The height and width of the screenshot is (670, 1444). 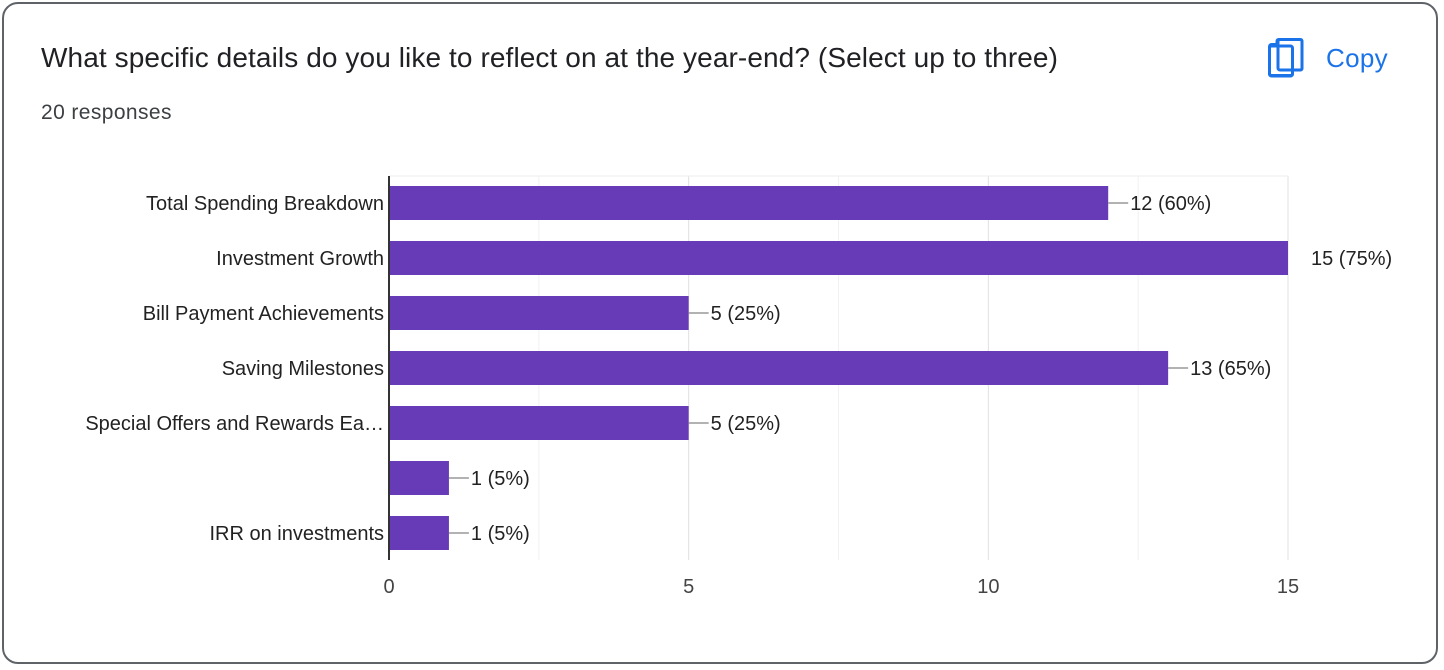 I want to click on data-label: 12 (60%), so click(x=1170, y=204).